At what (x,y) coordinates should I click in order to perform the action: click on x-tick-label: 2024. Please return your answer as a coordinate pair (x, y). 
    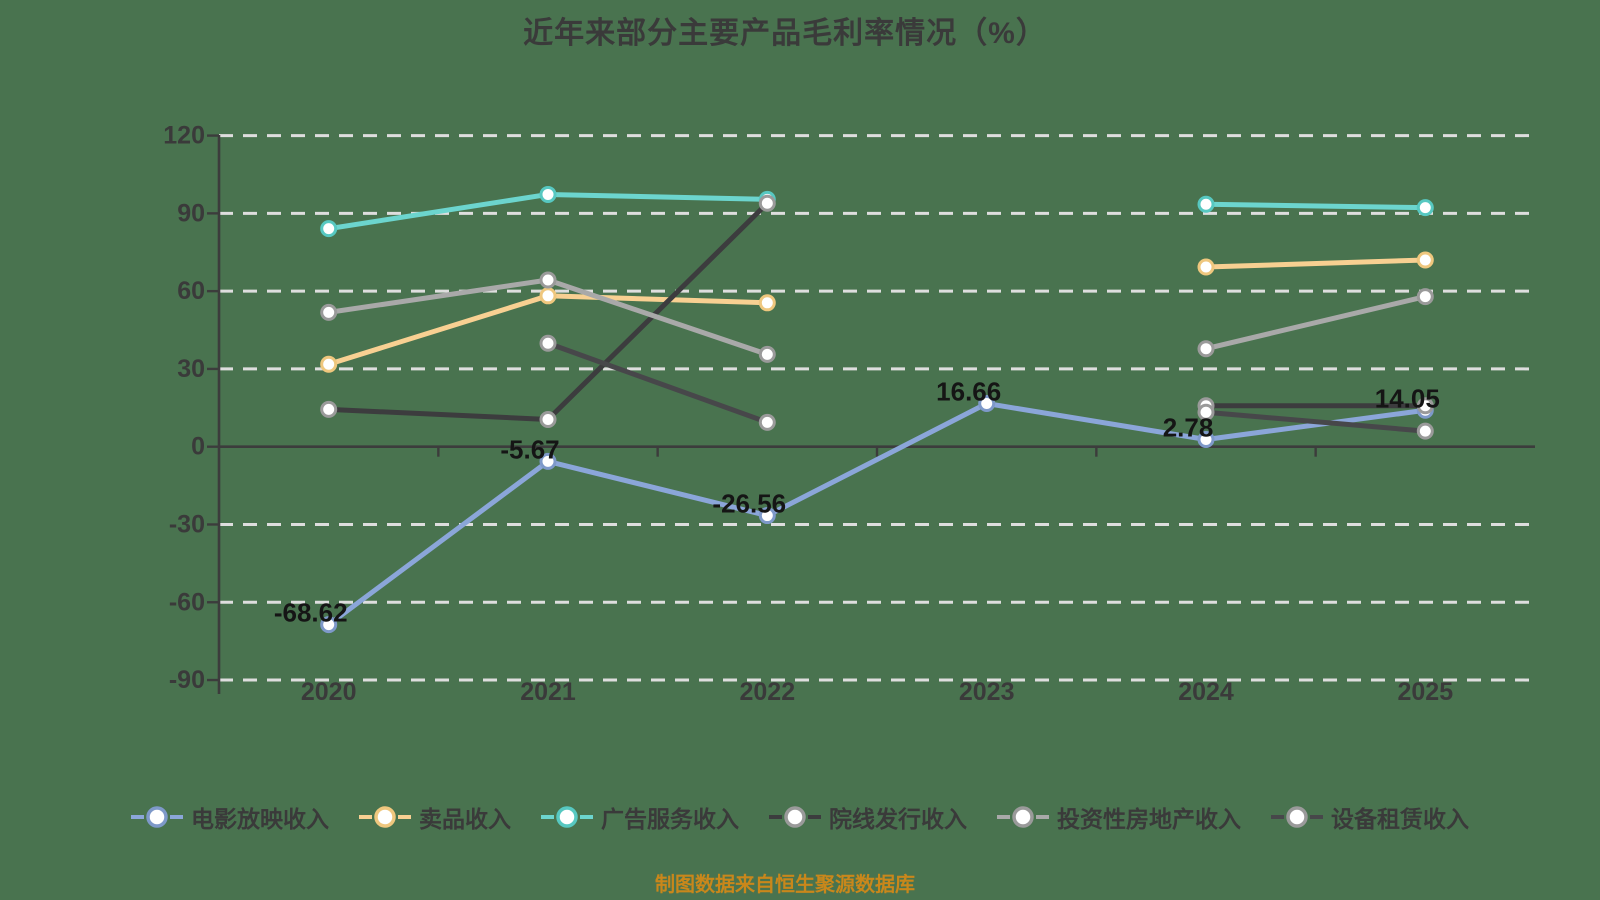
    Looking at the image, I should click on (1206, 692).